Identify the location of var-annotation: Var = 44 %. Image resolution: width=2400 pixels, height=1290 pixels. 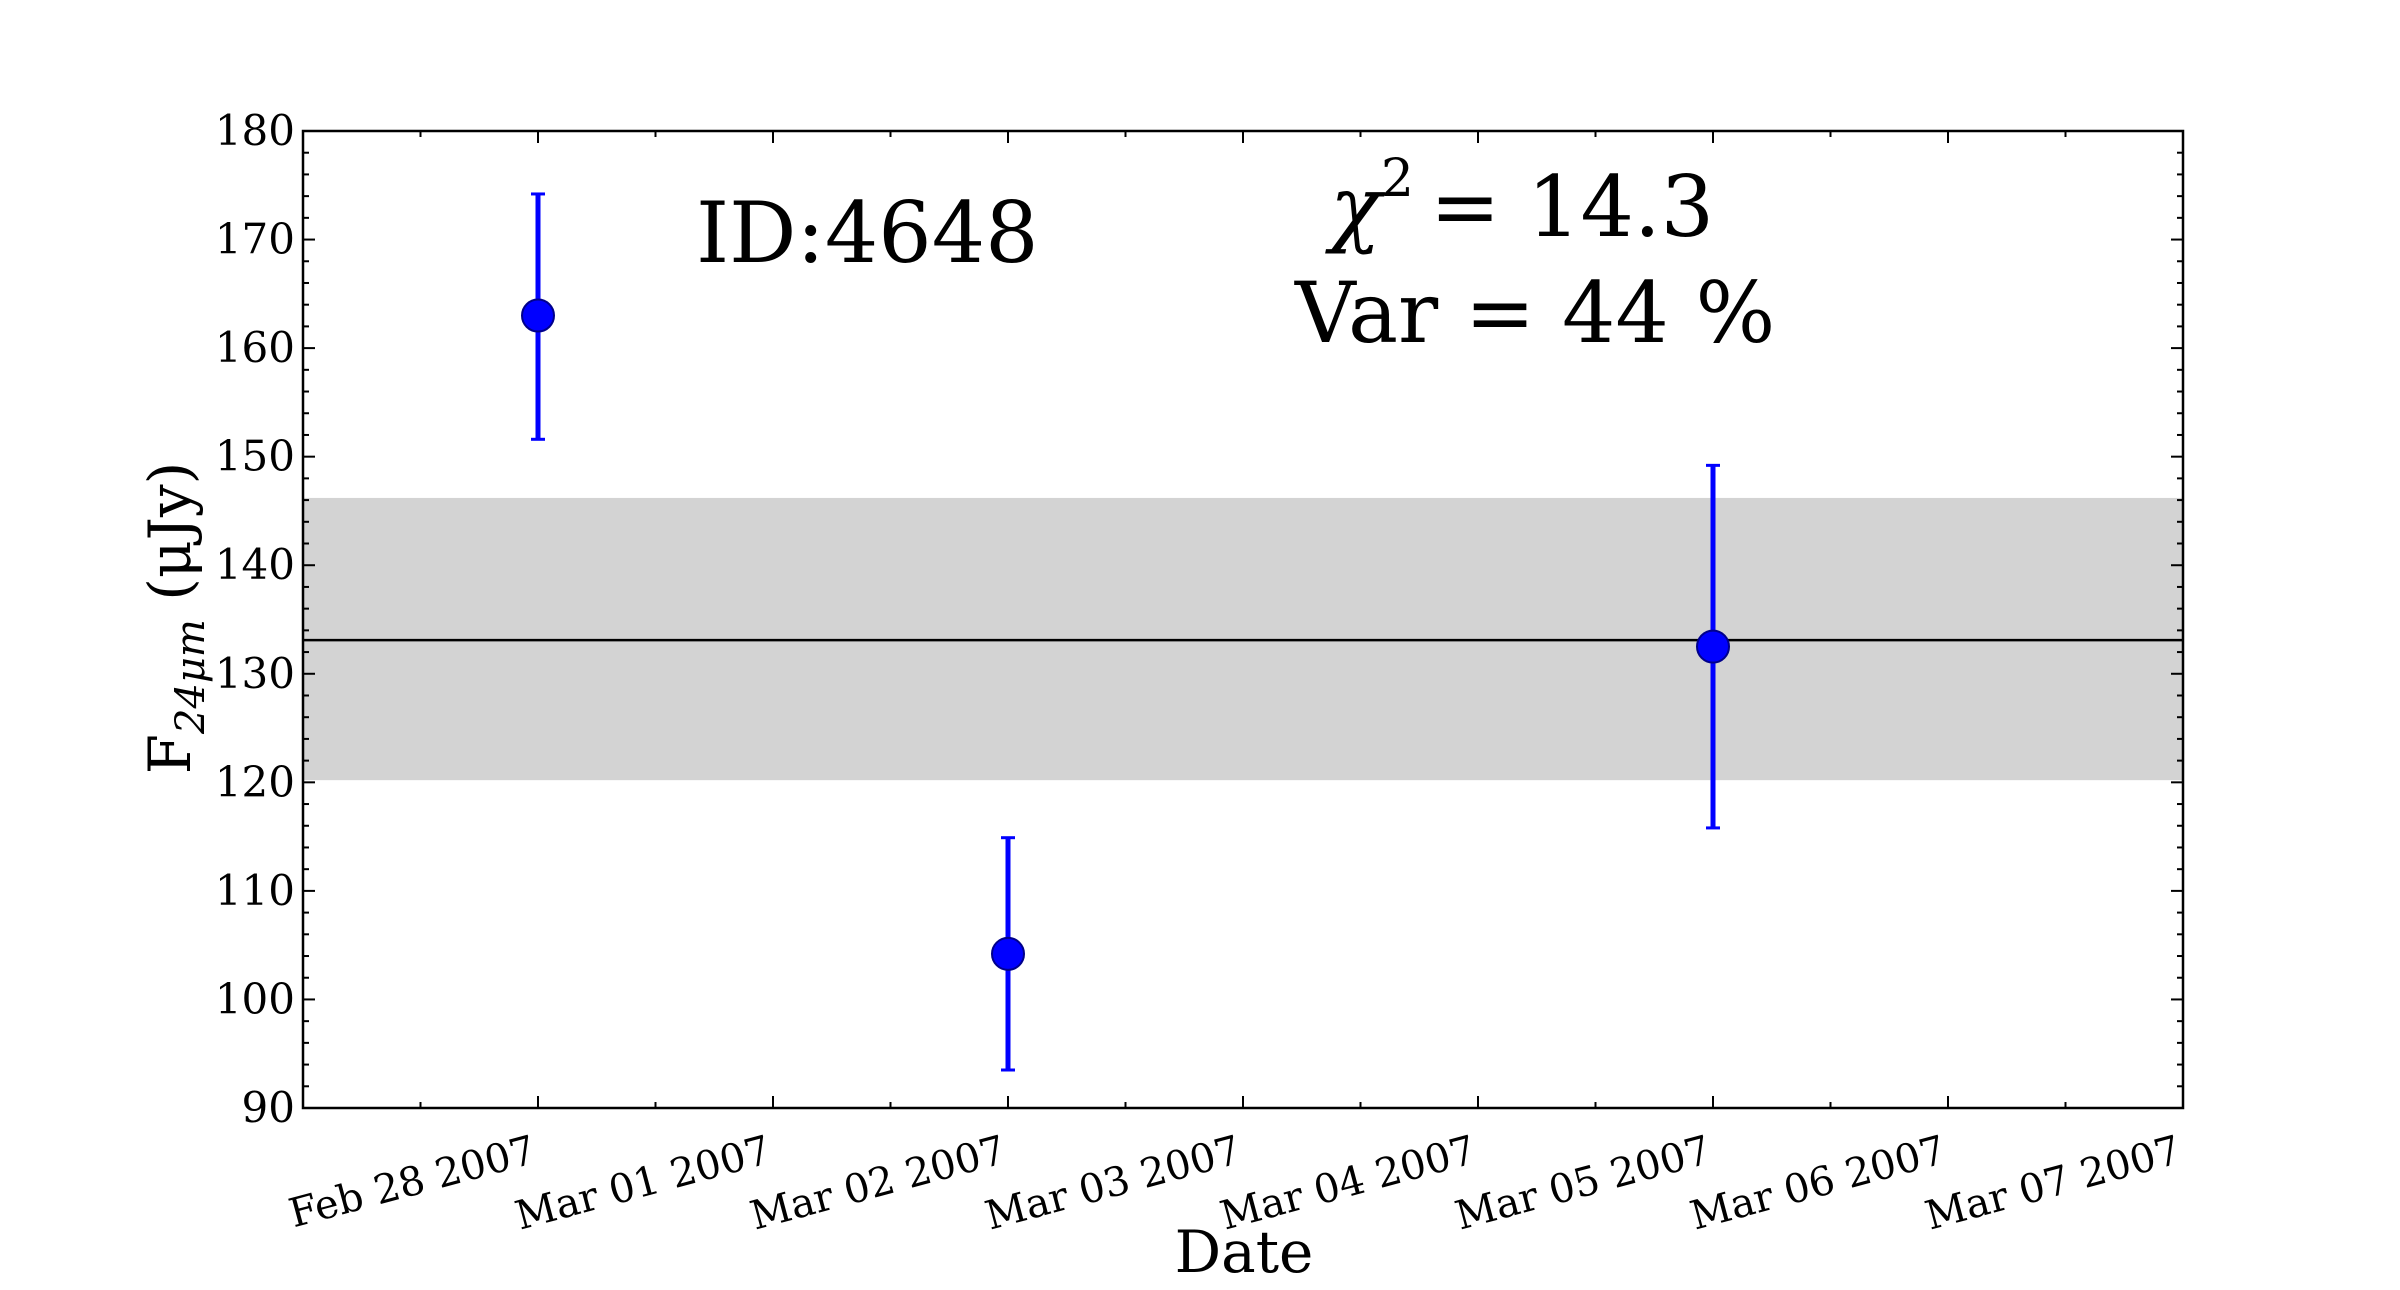
(1534, 313).